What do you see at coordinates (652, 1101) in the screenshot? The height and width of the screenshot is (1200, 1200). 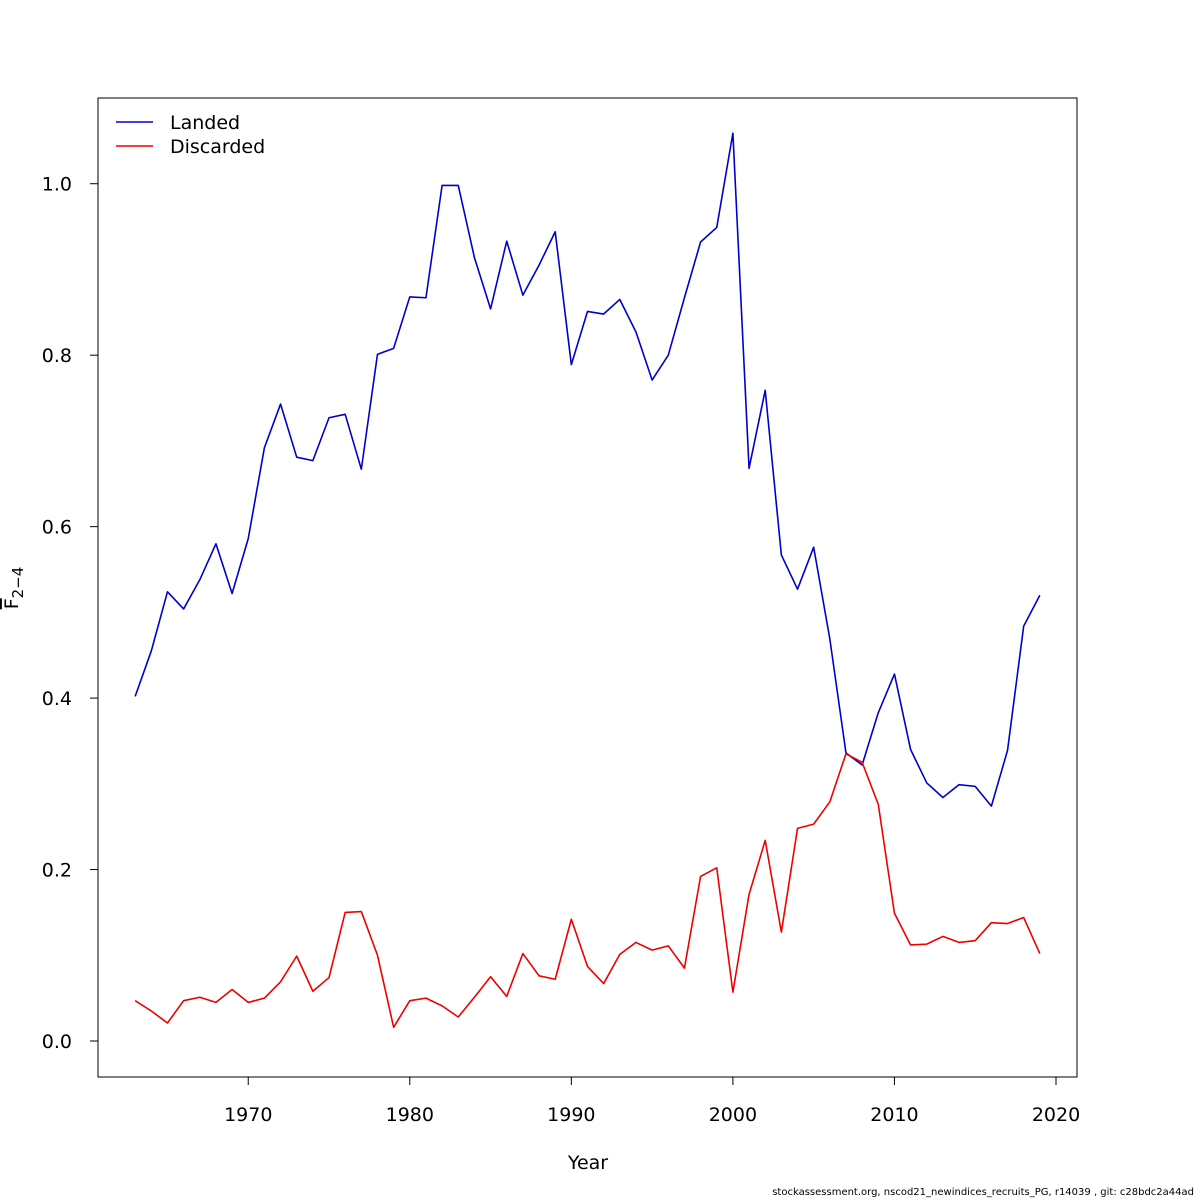 I see `x-axis: 1970 1980 1990 2000 2010 2020` at bounding box center [652, 1101].